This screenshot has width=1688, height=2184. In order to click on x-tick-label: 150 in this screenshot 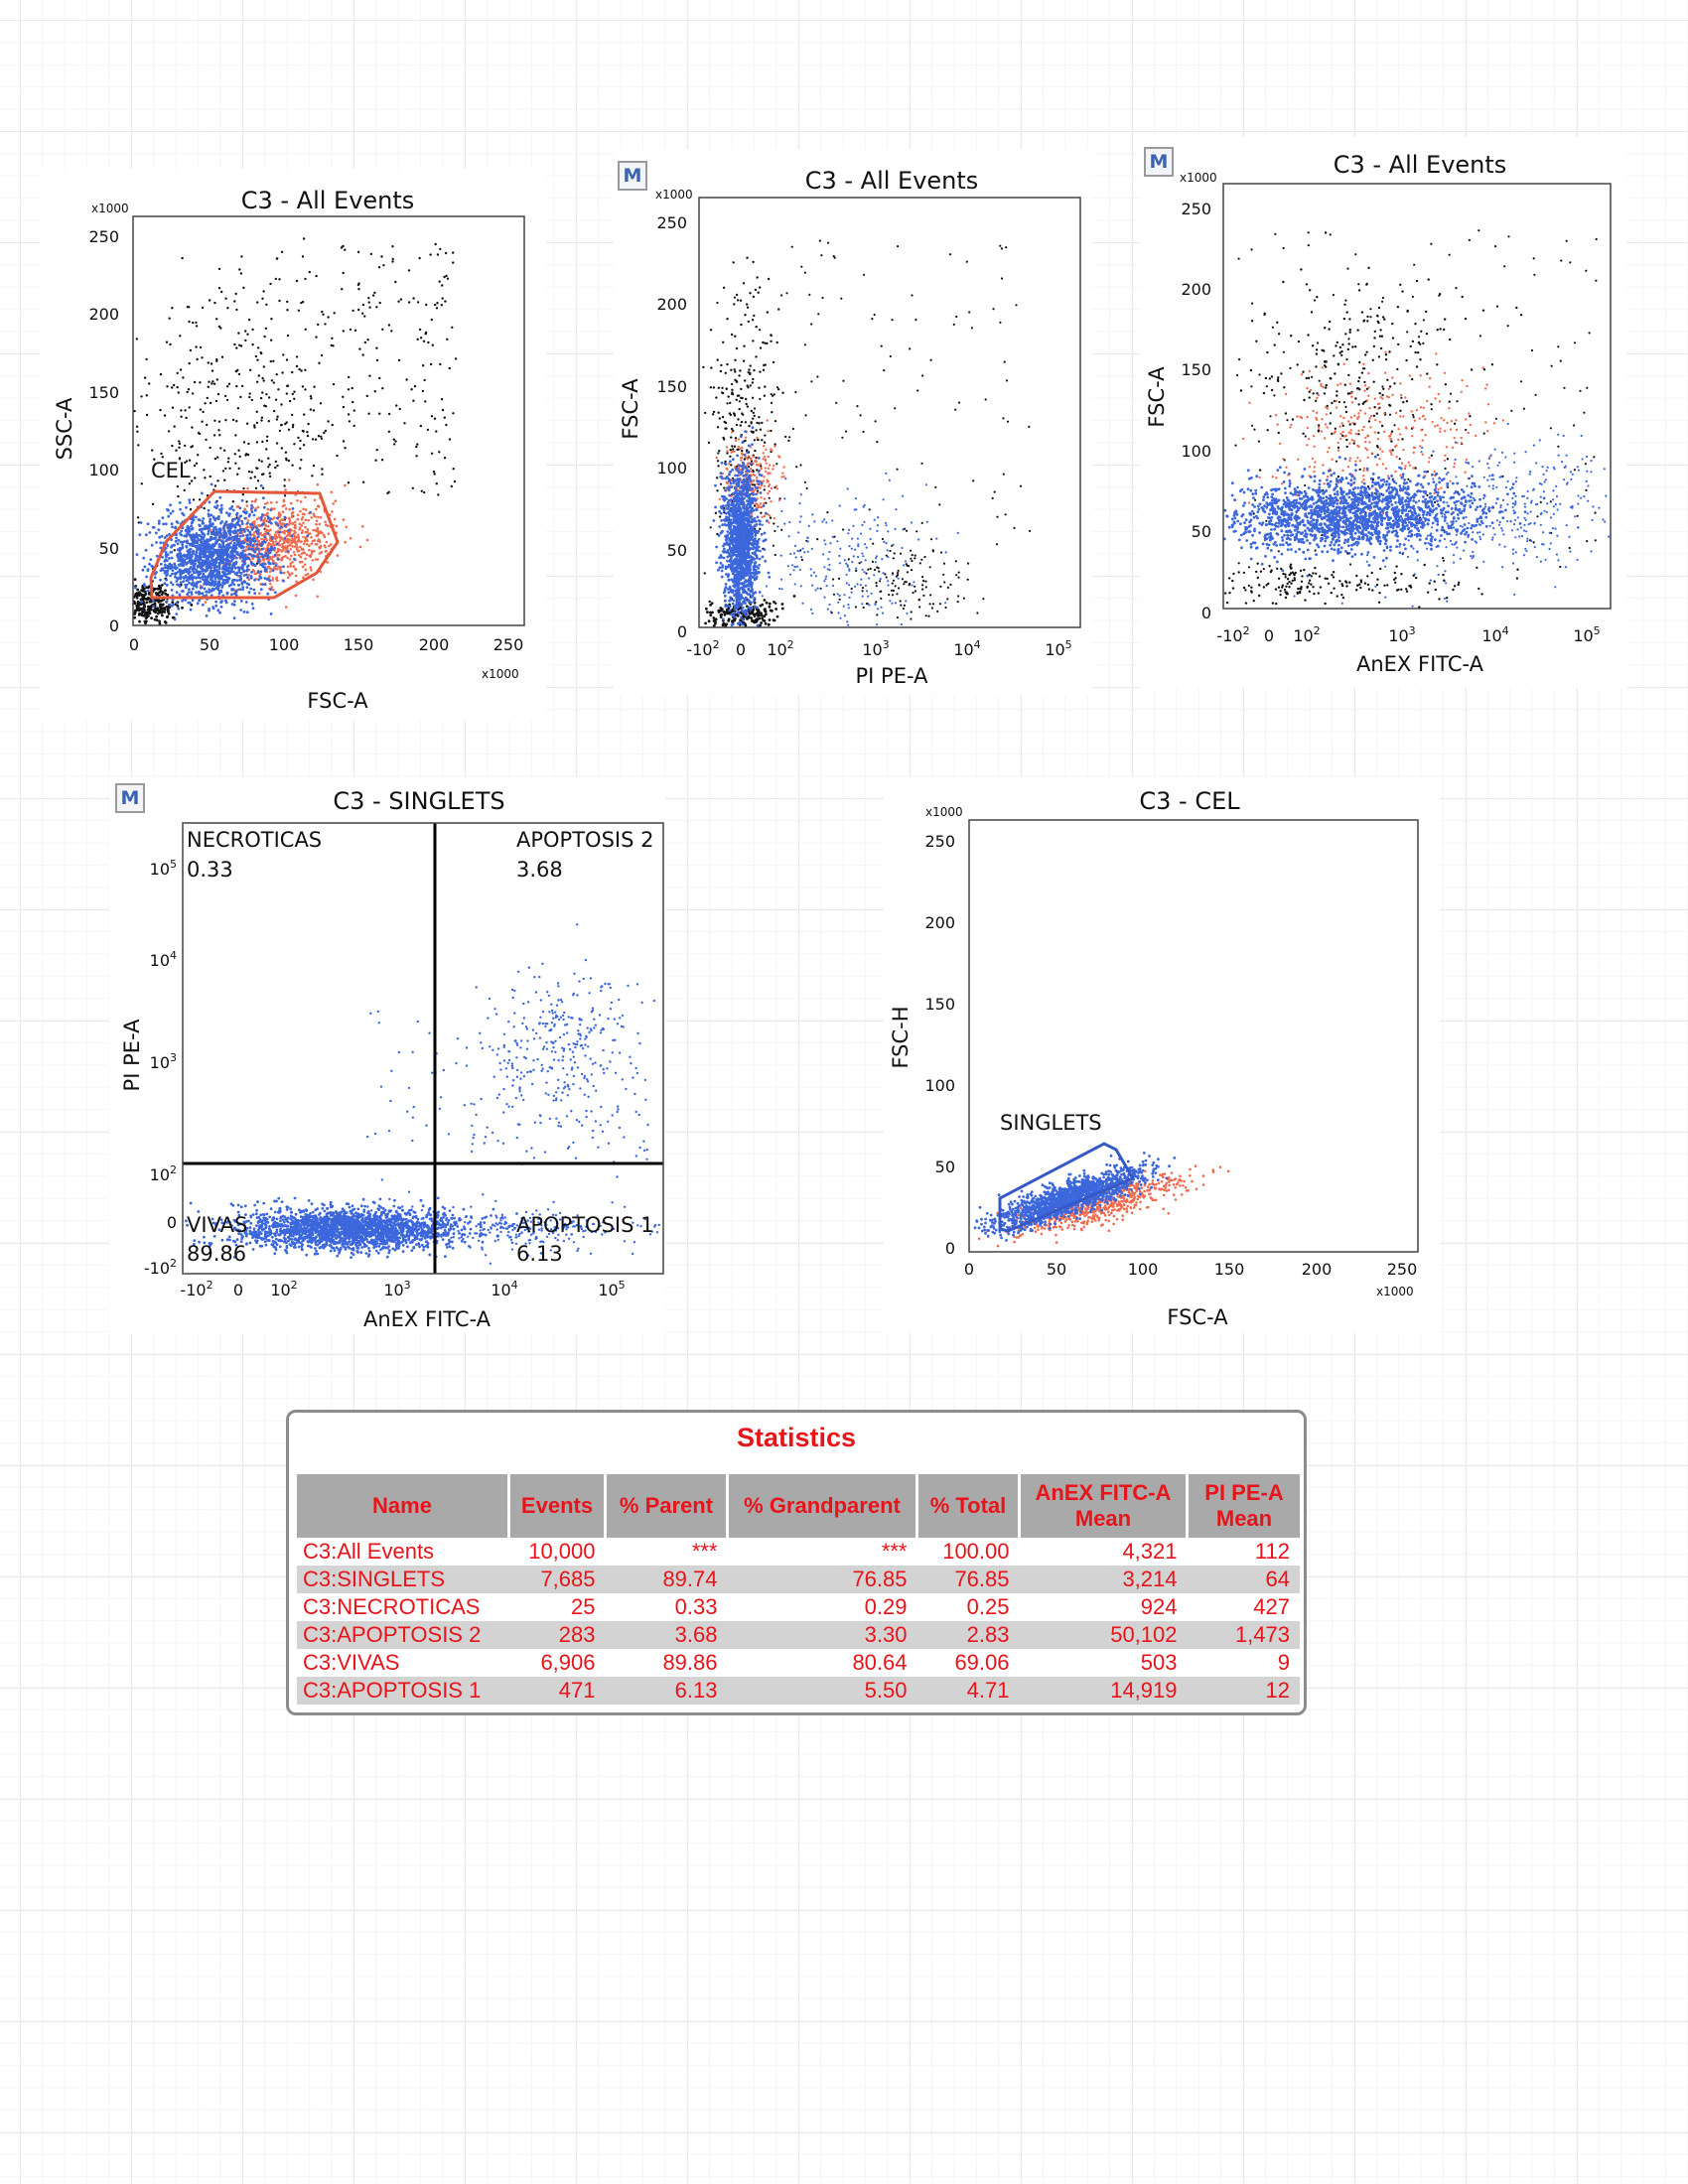, I will do `click(359, 644)`.